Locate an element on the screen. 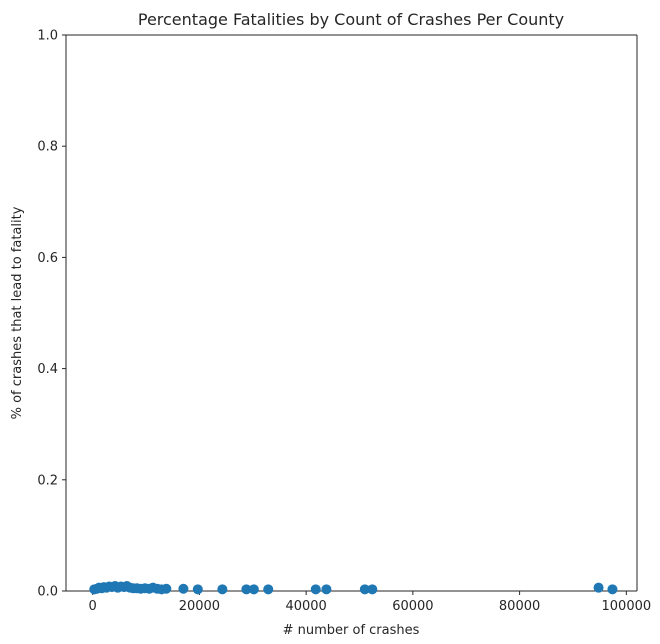 The height and width of the screenshot is (644, 660). x-tick-label: 100000 is located at coordinates (627, 606).